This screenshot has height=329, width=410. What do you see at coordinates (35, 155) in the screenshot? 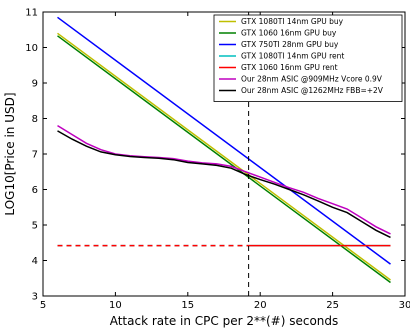
I see `y-tick-label: 7` at bounding box center [35, 155].